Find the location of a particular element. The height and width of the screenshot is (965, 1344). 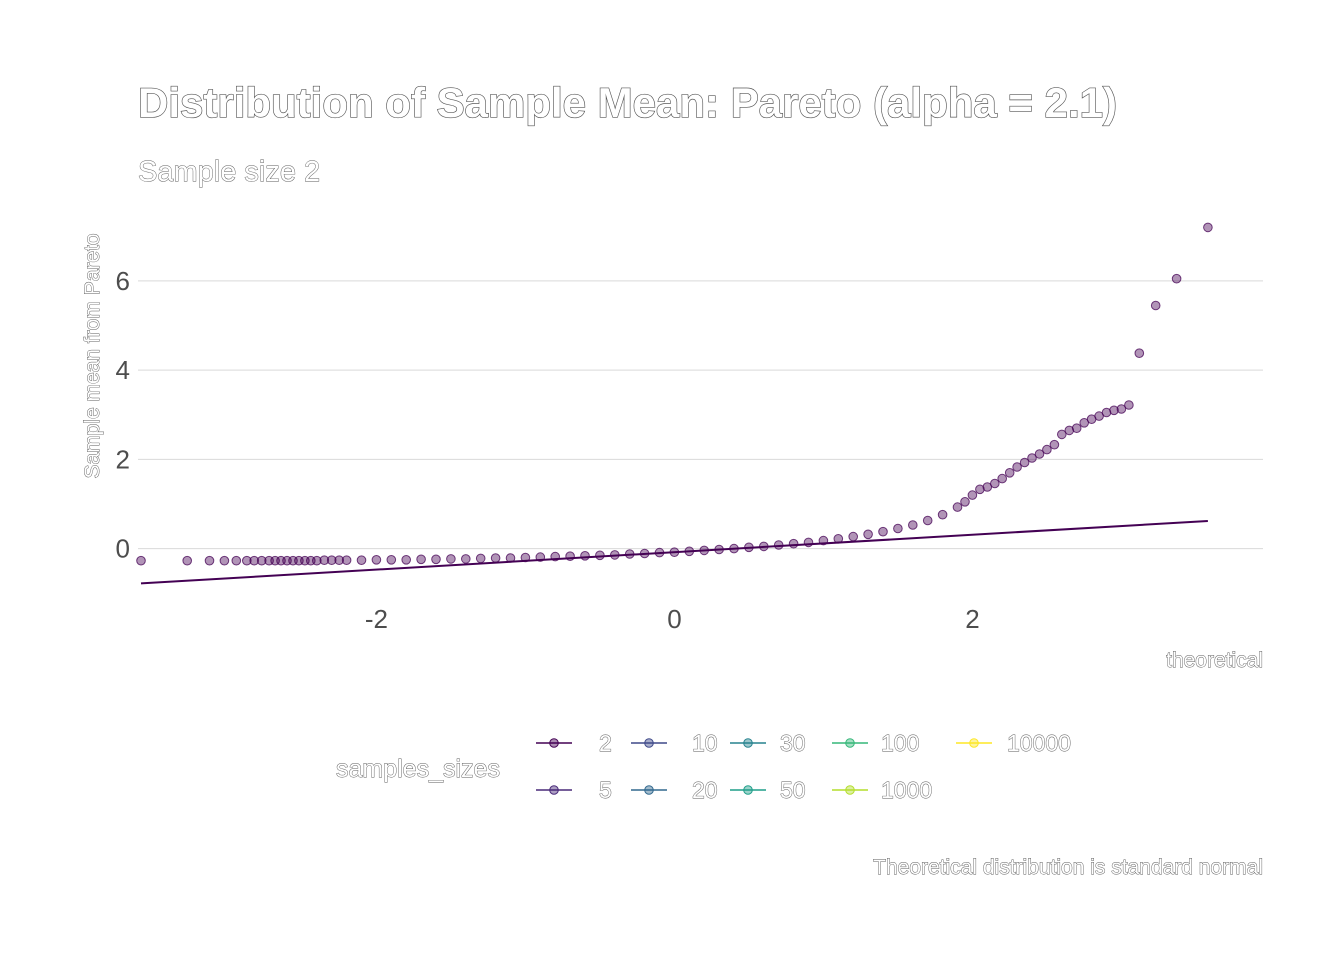

legend-label: 10 is located at coordinates (705, 743).